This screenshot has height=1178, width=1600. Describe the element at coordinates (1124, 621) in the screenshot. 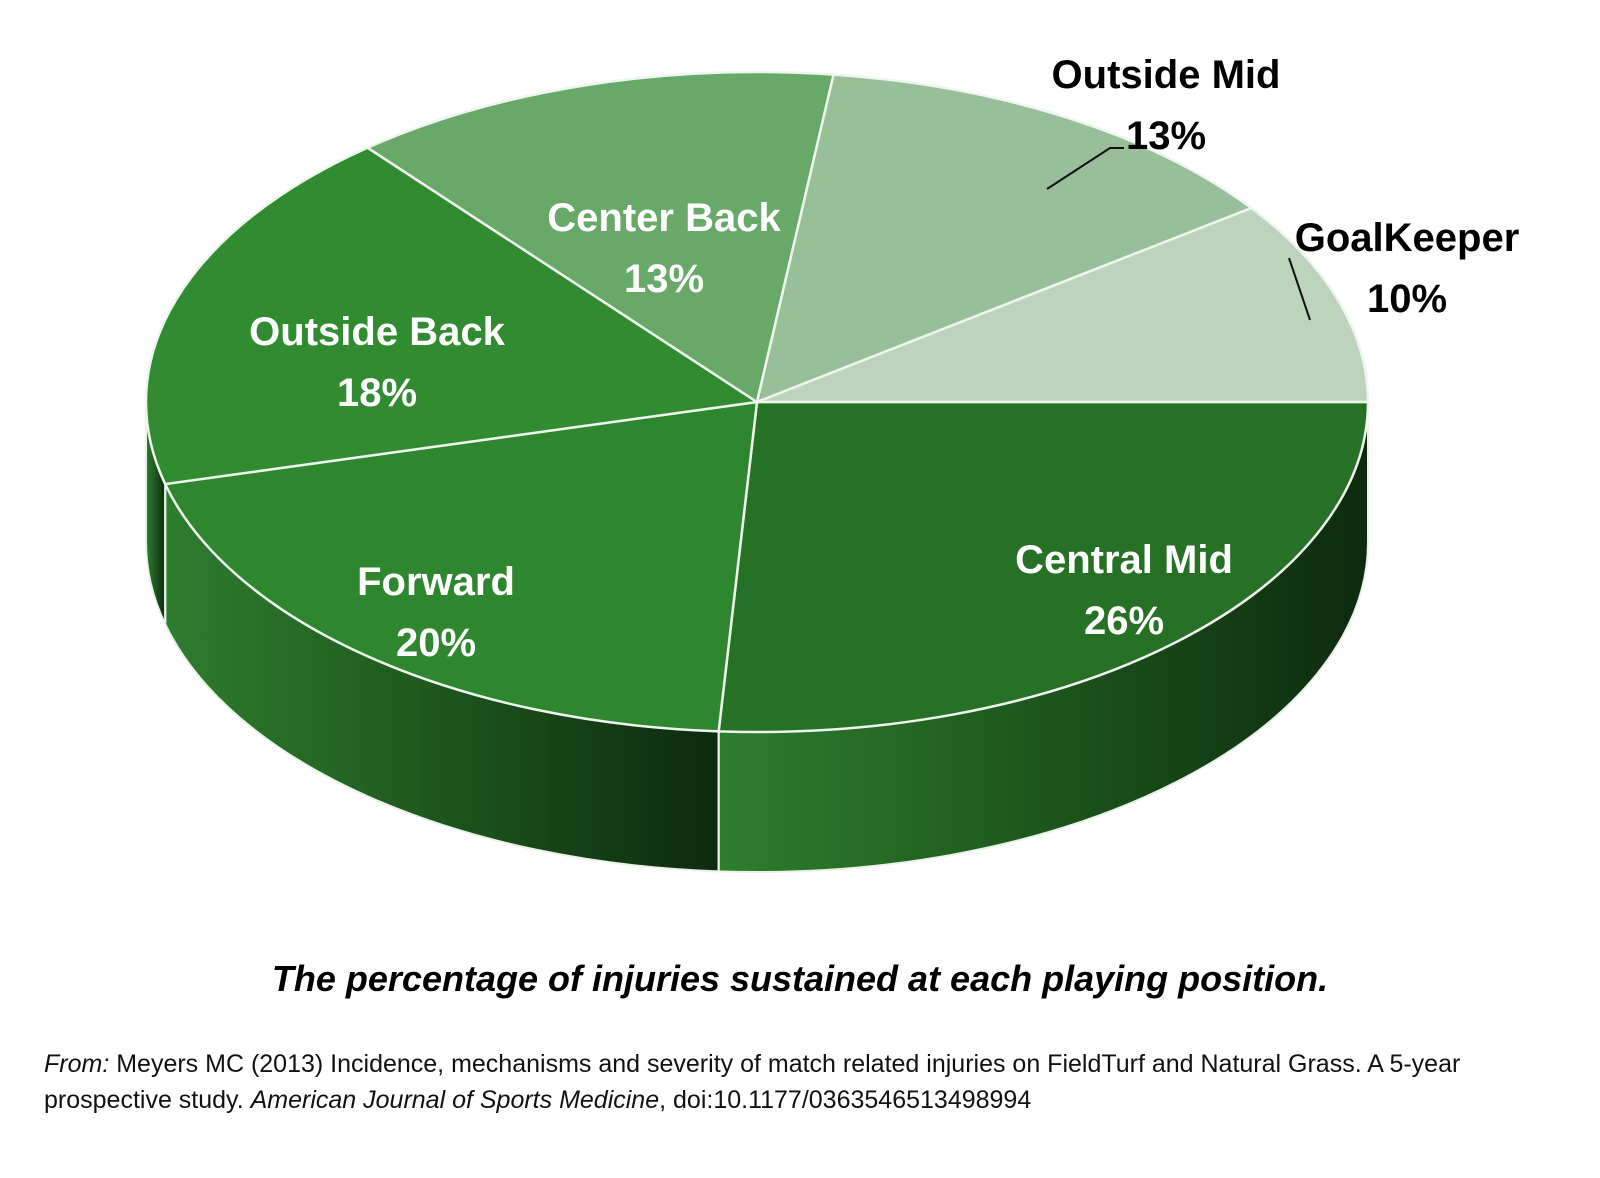

I see `slice-value-label: 26%` at that location.